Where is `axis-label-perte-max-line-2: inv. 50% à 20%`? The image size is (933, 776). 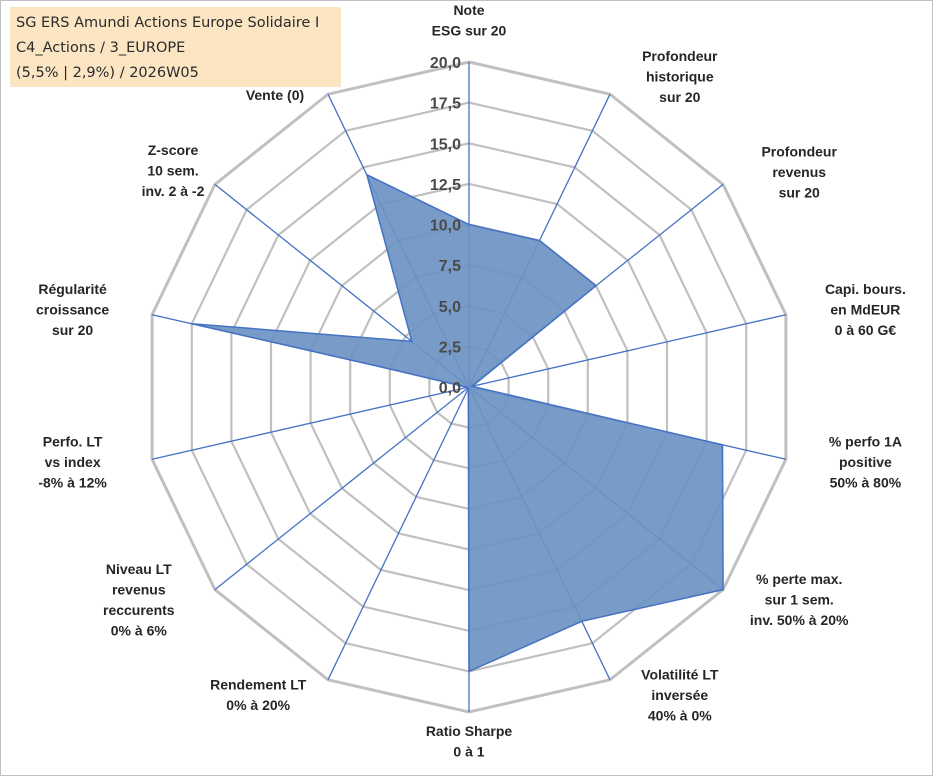 axis-label-perte-max-line-2: inv. 50% à 20% is located at coordinates (799, 620).